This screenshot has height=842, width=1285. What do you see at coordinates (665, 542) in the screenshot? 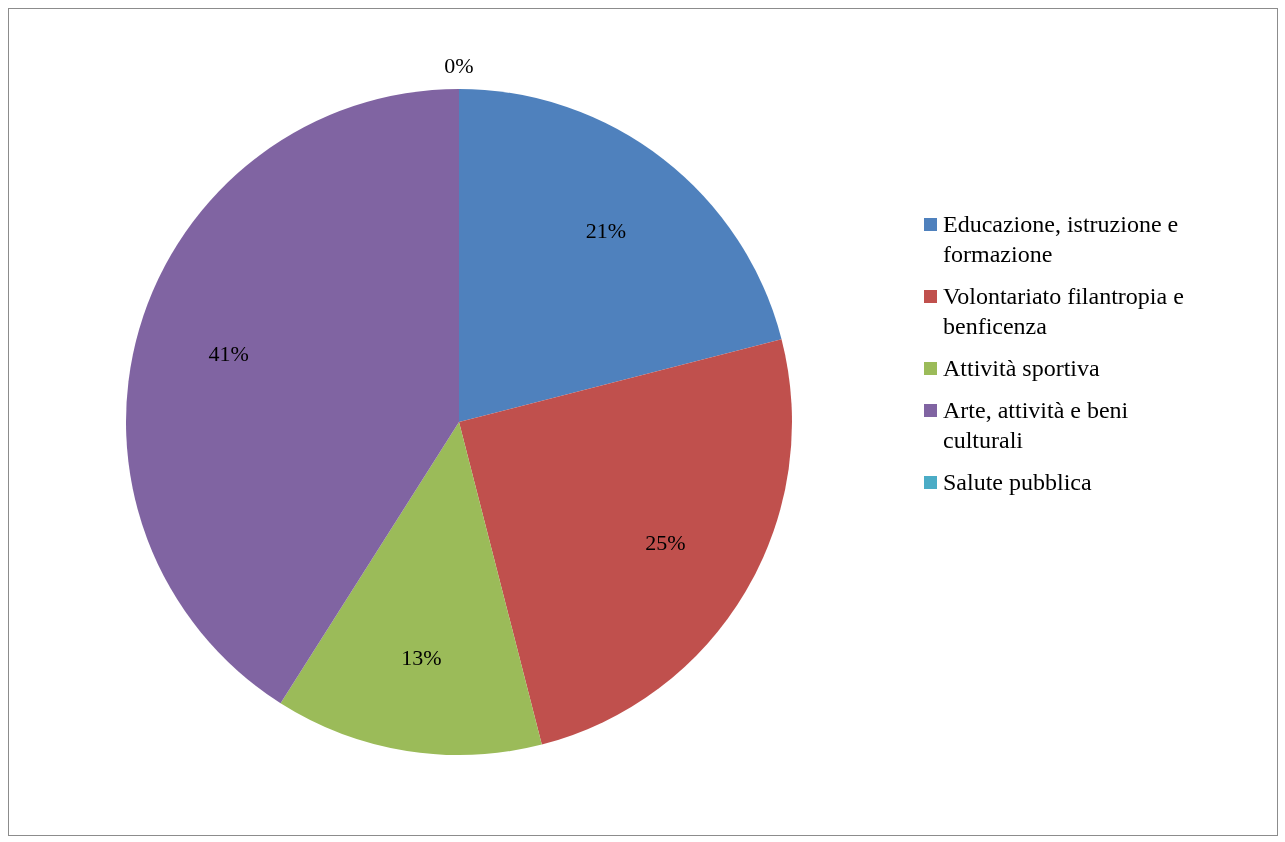
I see `data-label: 25%` at bounding box center [665, 542].